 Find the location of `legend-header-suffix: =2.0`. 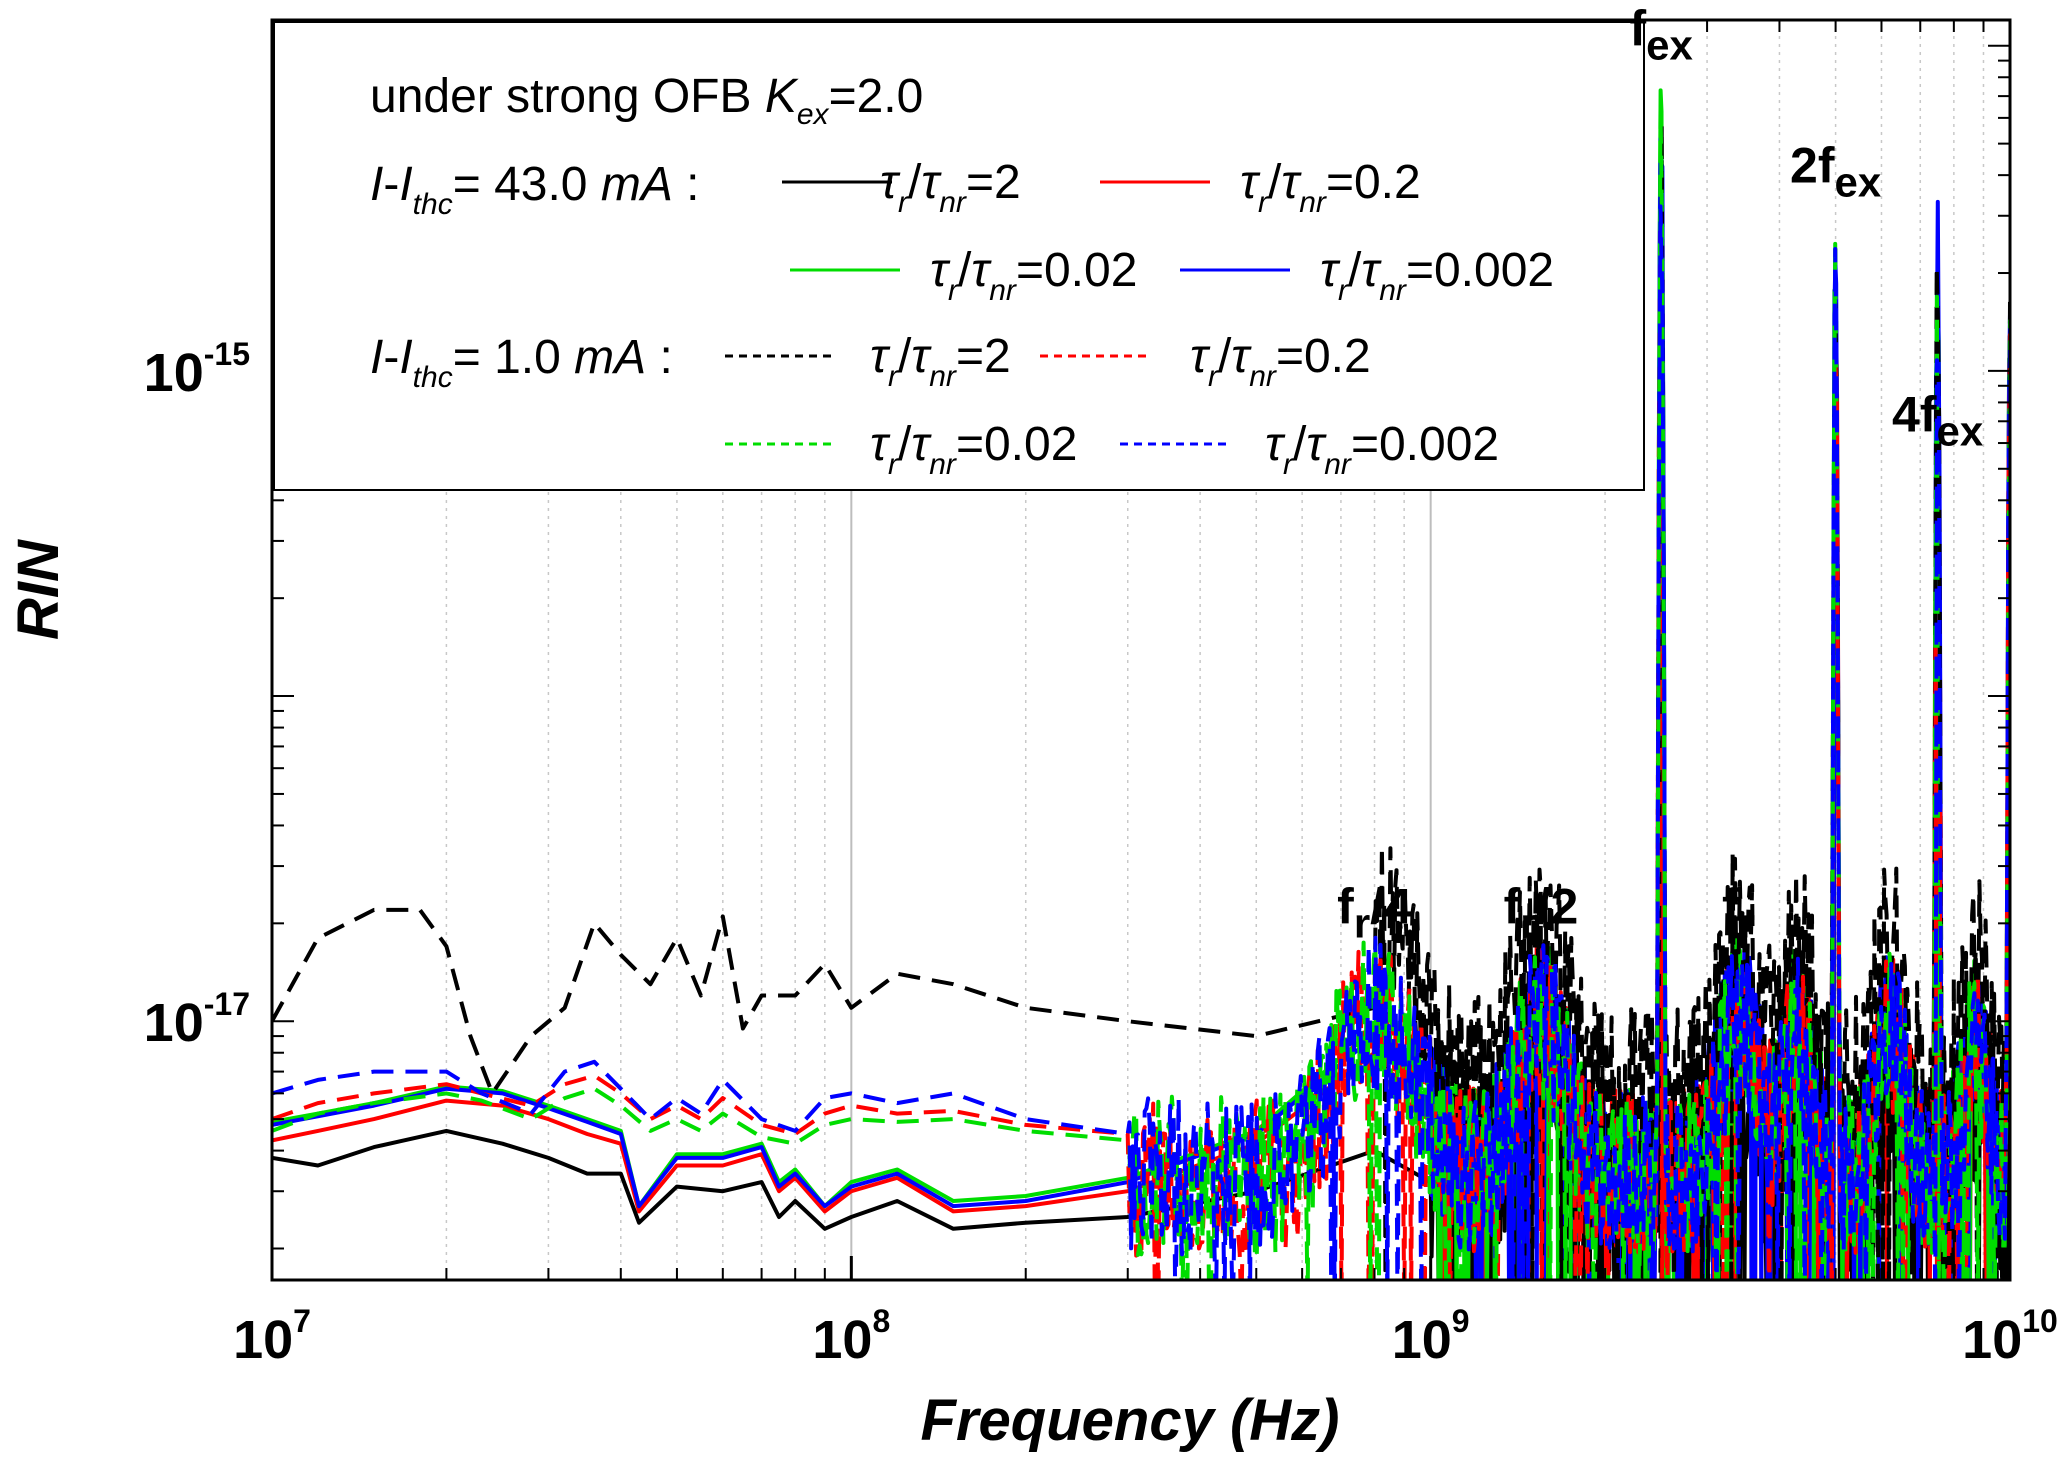

legend-header-suffix: =2.0 is located at coordinates (876, 96).